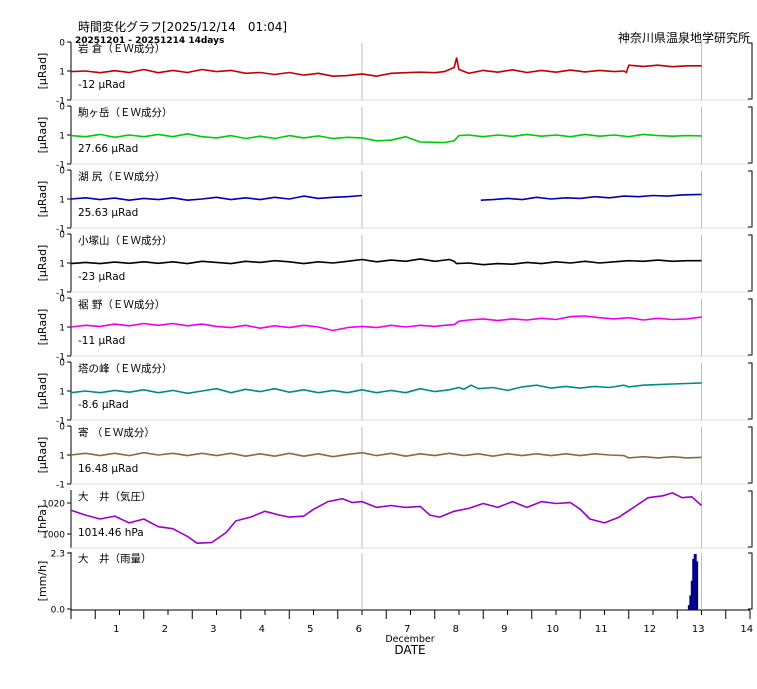  What do you see at coordinates (698, 629) in the screenshot?
I see `x-tick-label: 13` at bounding box center [698, 629].